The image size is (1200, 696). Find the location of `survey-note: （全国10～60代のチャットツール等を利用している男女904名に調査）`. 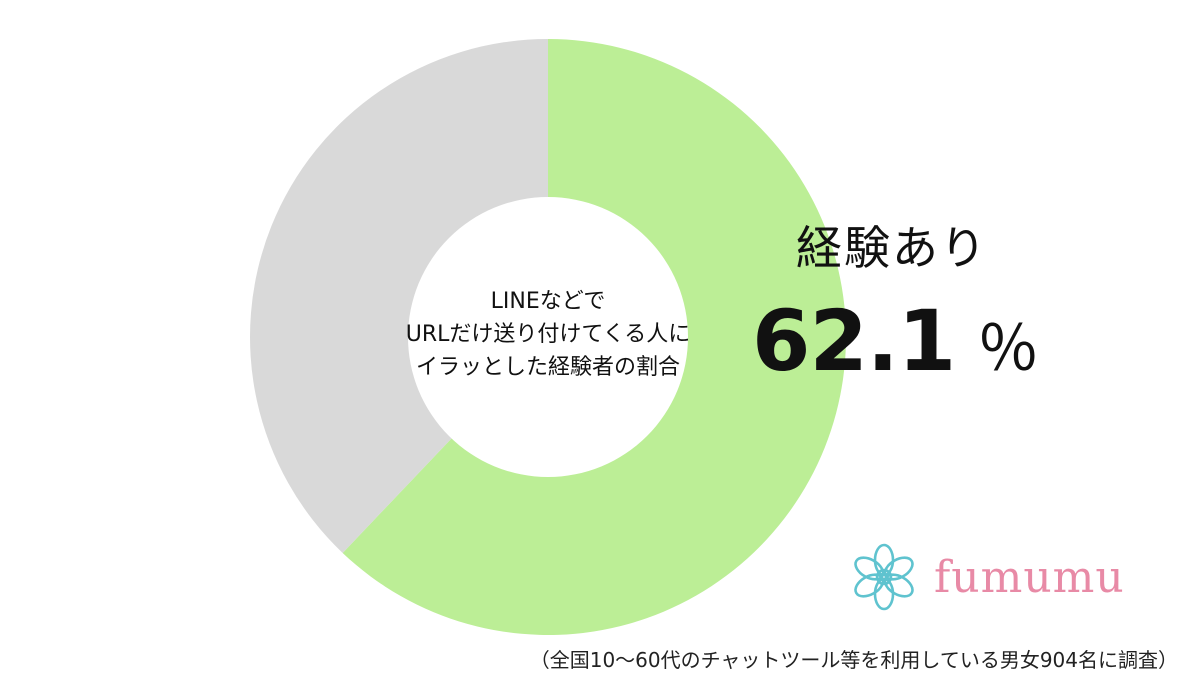

survey-note: （全国10～60代のチャットツール等を利用している男女904名に調査） is located at coordinates (853, 660).